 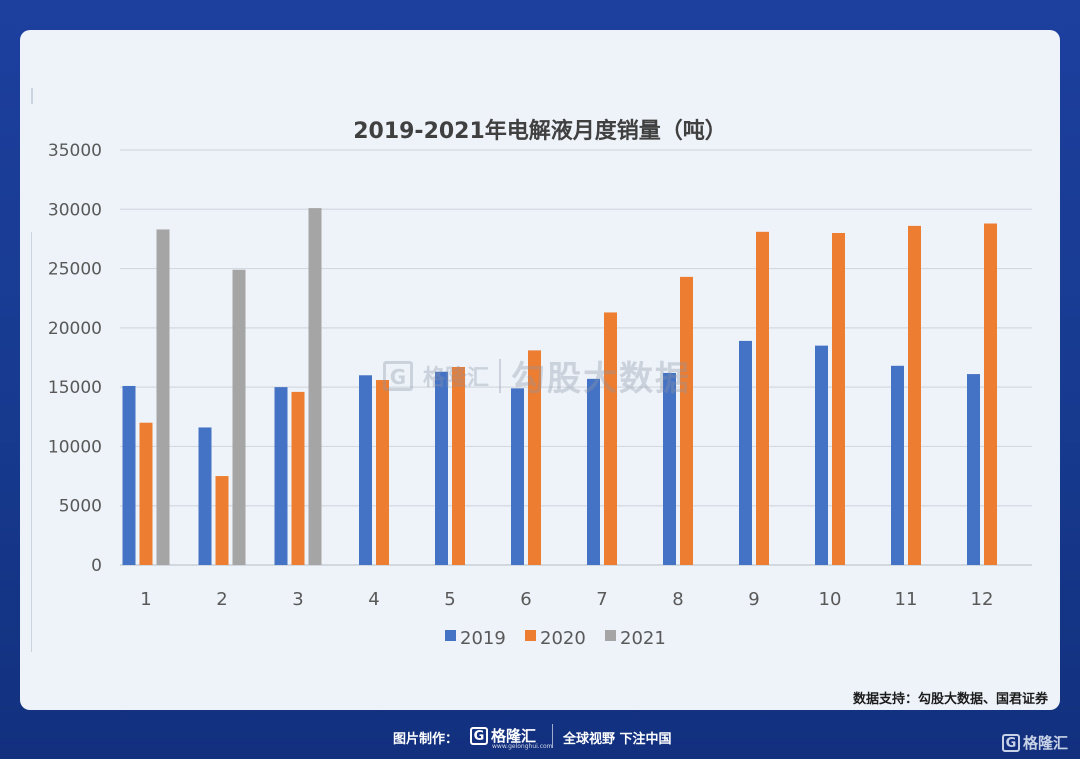 What do you see at coordinates (601, 599) in the screenshot?
I see `x-tick-label: 7` at bounding box center [601, 599].